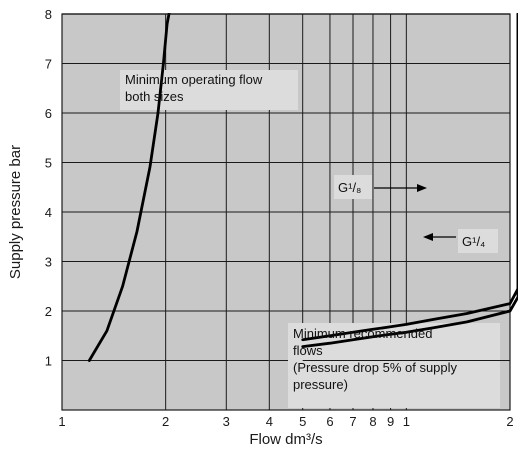 Image resolution: width=518 pixels, height=452 pixels. What do you see at coordinates (48, 311) in the screenshot?
I see `y-tick-label: 2` at bounding box center [48, 311].